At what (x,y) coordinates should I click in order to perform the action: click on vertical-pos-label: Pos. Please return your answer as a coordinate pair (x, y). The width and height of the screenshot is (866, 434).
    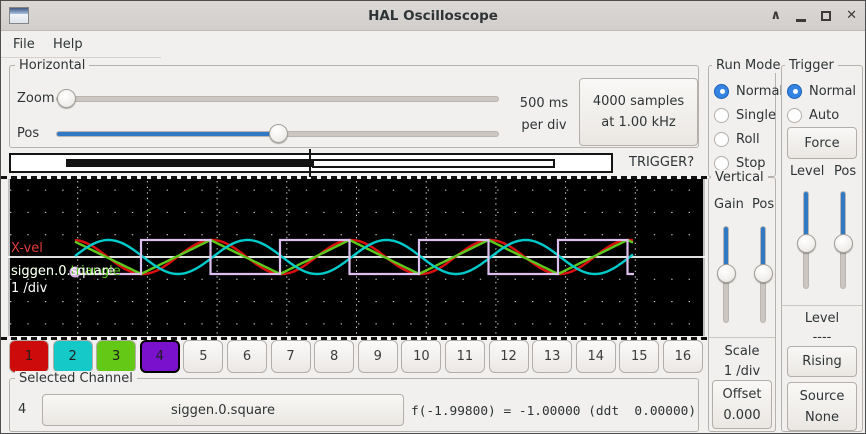
    Looking at the image, I should click on (763, 204).